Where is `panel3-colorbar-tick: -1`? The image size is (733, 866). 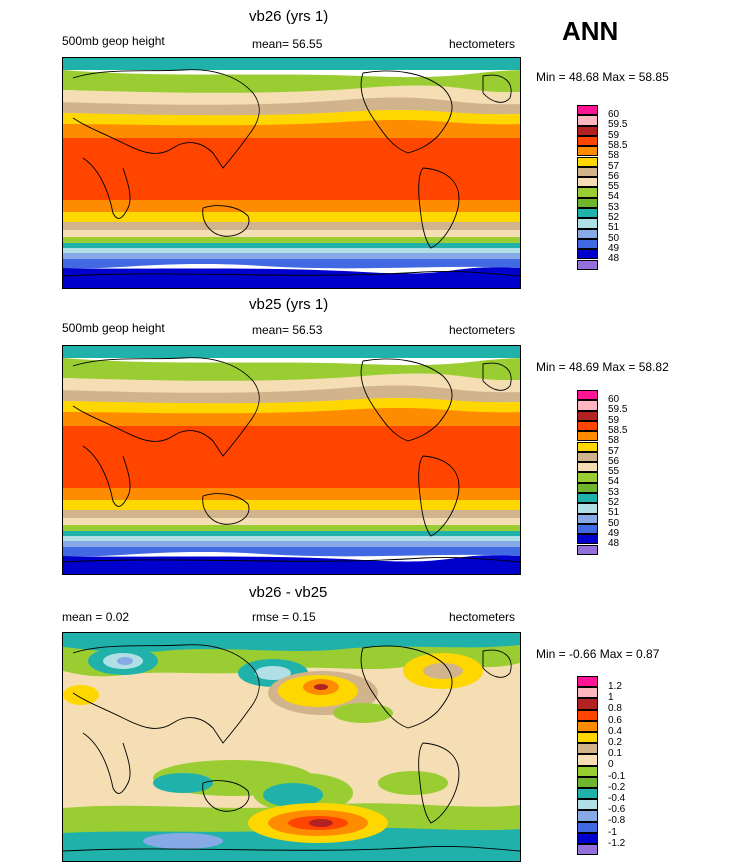 panel3-colorbar-tick: -1 is located at coordinates (612, 832).